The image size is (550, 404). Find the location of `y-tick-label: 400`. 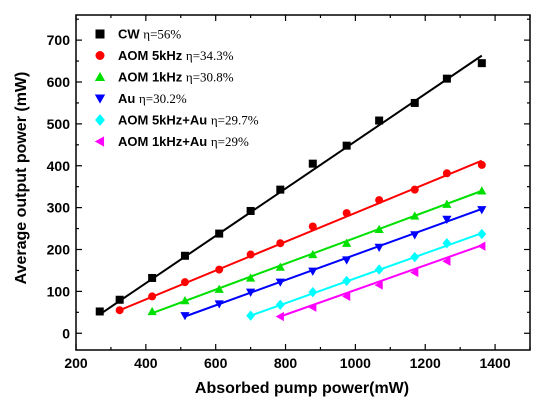

y-tick-label: 400 is located at coordinates (59, 166).